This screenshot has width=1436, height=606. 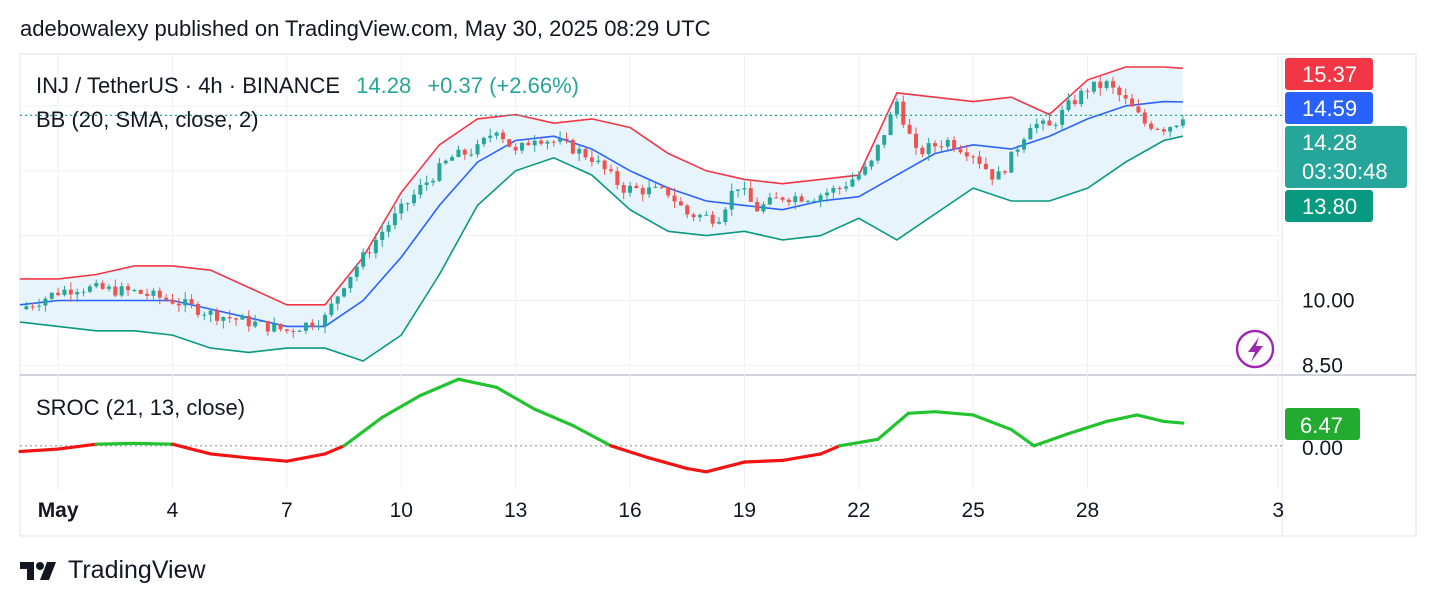 I want to click on price-badge-label: 14.28, so click(x=1329, y=142).